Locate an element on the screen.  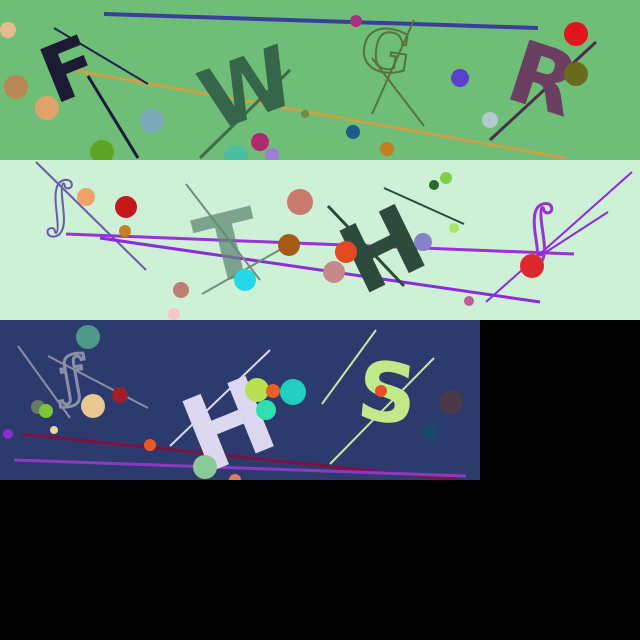
letter-s-glyph: ∫ is located at coordinates (59, 205).